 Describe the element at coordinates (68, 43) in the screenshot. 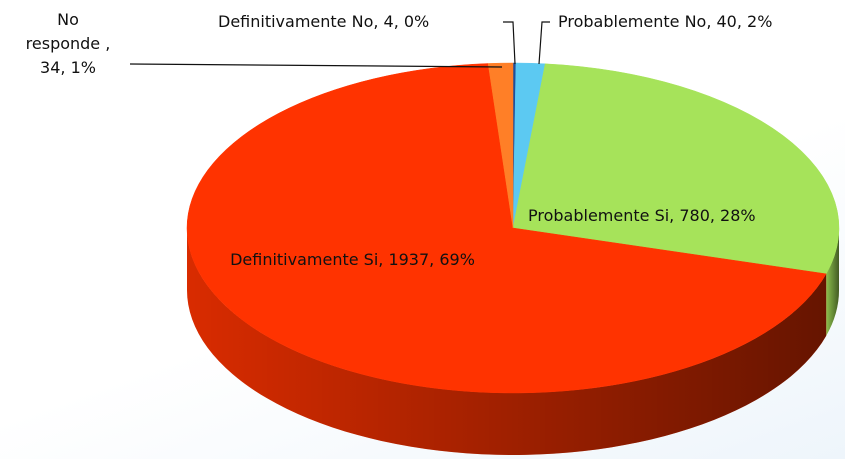

I see `data-label: No responde , 34, 1%` at that location.